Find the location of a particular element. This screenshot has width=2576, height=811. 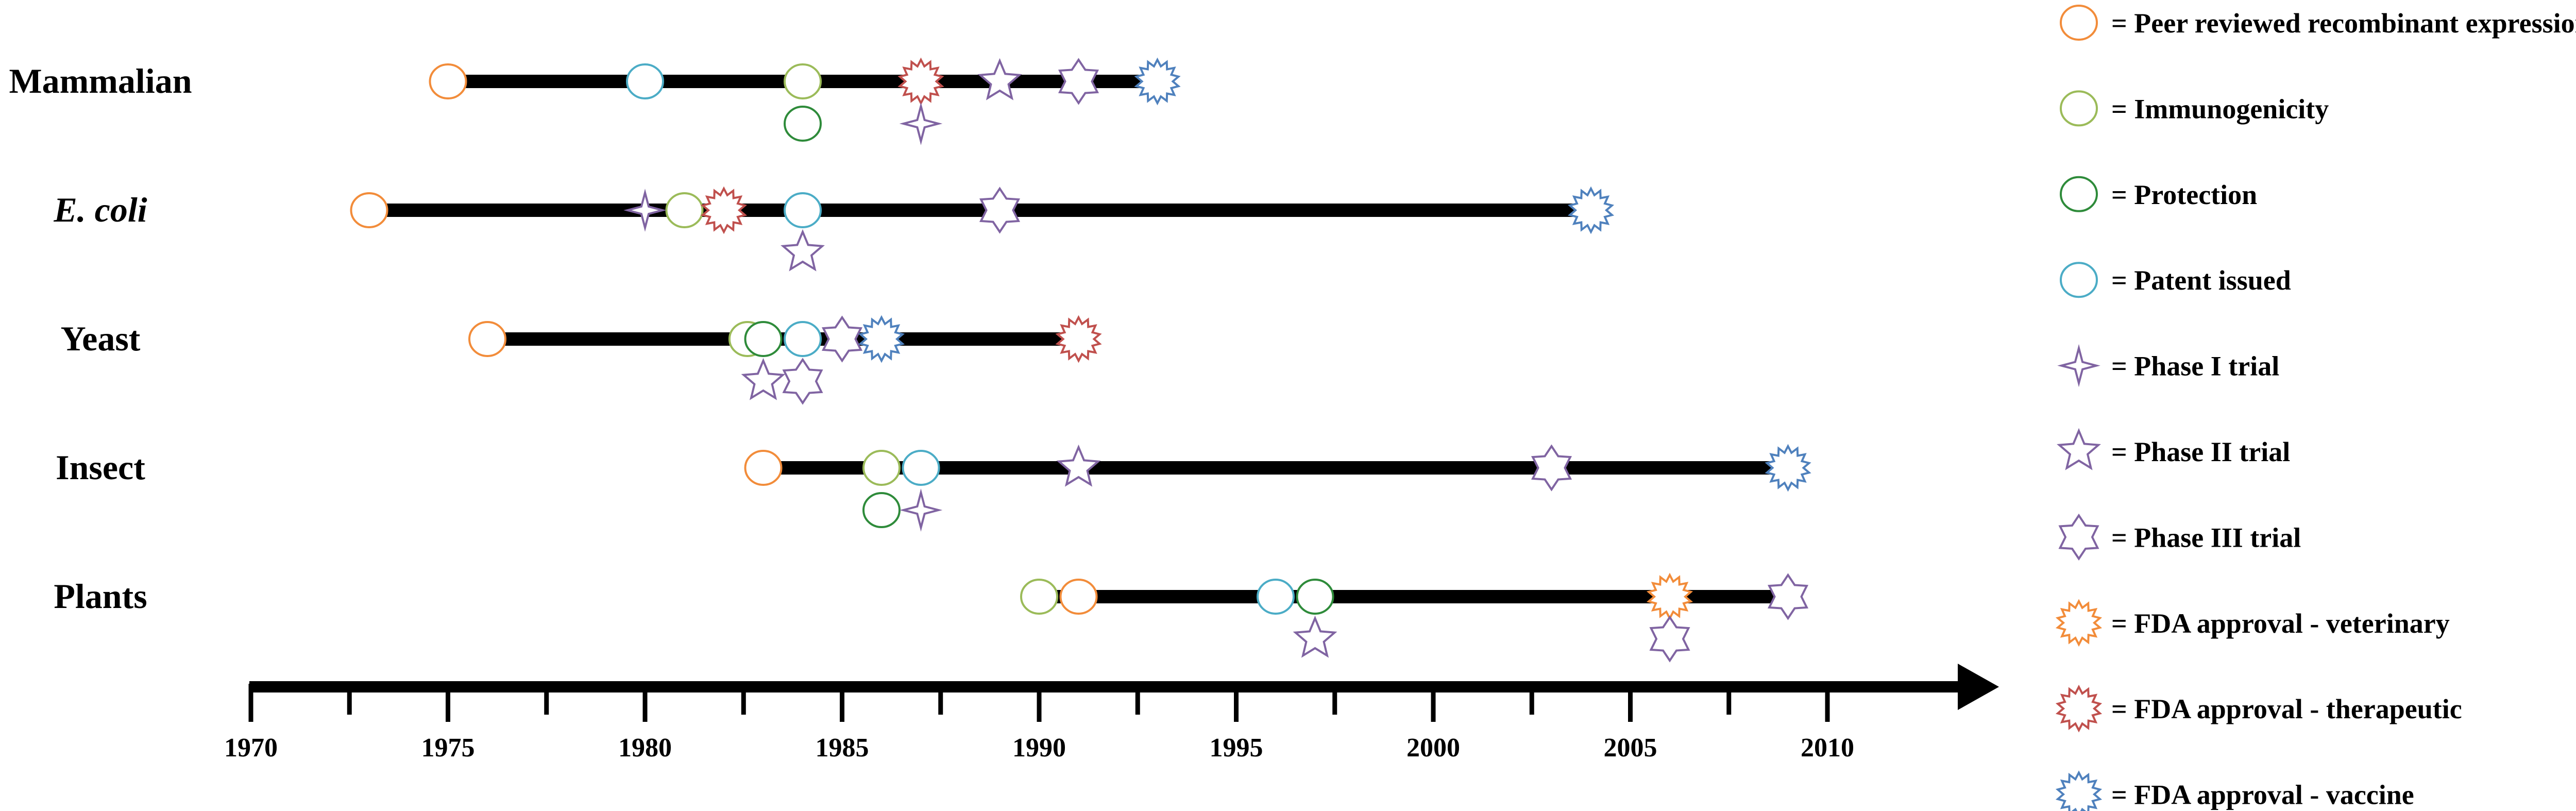

timeline-bar-yeast is located at coordinates (783, 339).